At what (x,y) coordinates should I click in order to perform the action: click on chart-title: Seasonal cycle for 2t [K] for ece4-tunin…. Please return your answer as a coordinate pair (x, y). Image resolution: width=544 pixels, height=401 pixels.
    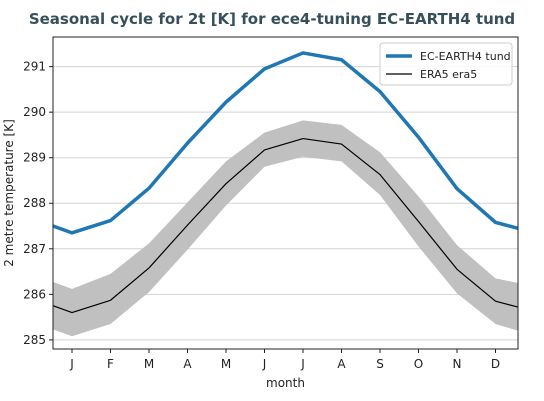
    Looking at the image, I should click on (272, 19).